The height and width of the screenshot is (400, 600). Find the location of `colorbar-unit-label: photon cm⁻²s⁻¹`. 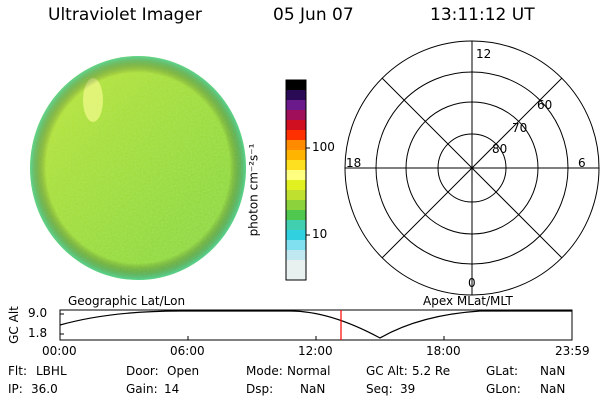

colorbar-unit-label: photon cm⁻²s⁻¹ is located at coordinates (253, 190).